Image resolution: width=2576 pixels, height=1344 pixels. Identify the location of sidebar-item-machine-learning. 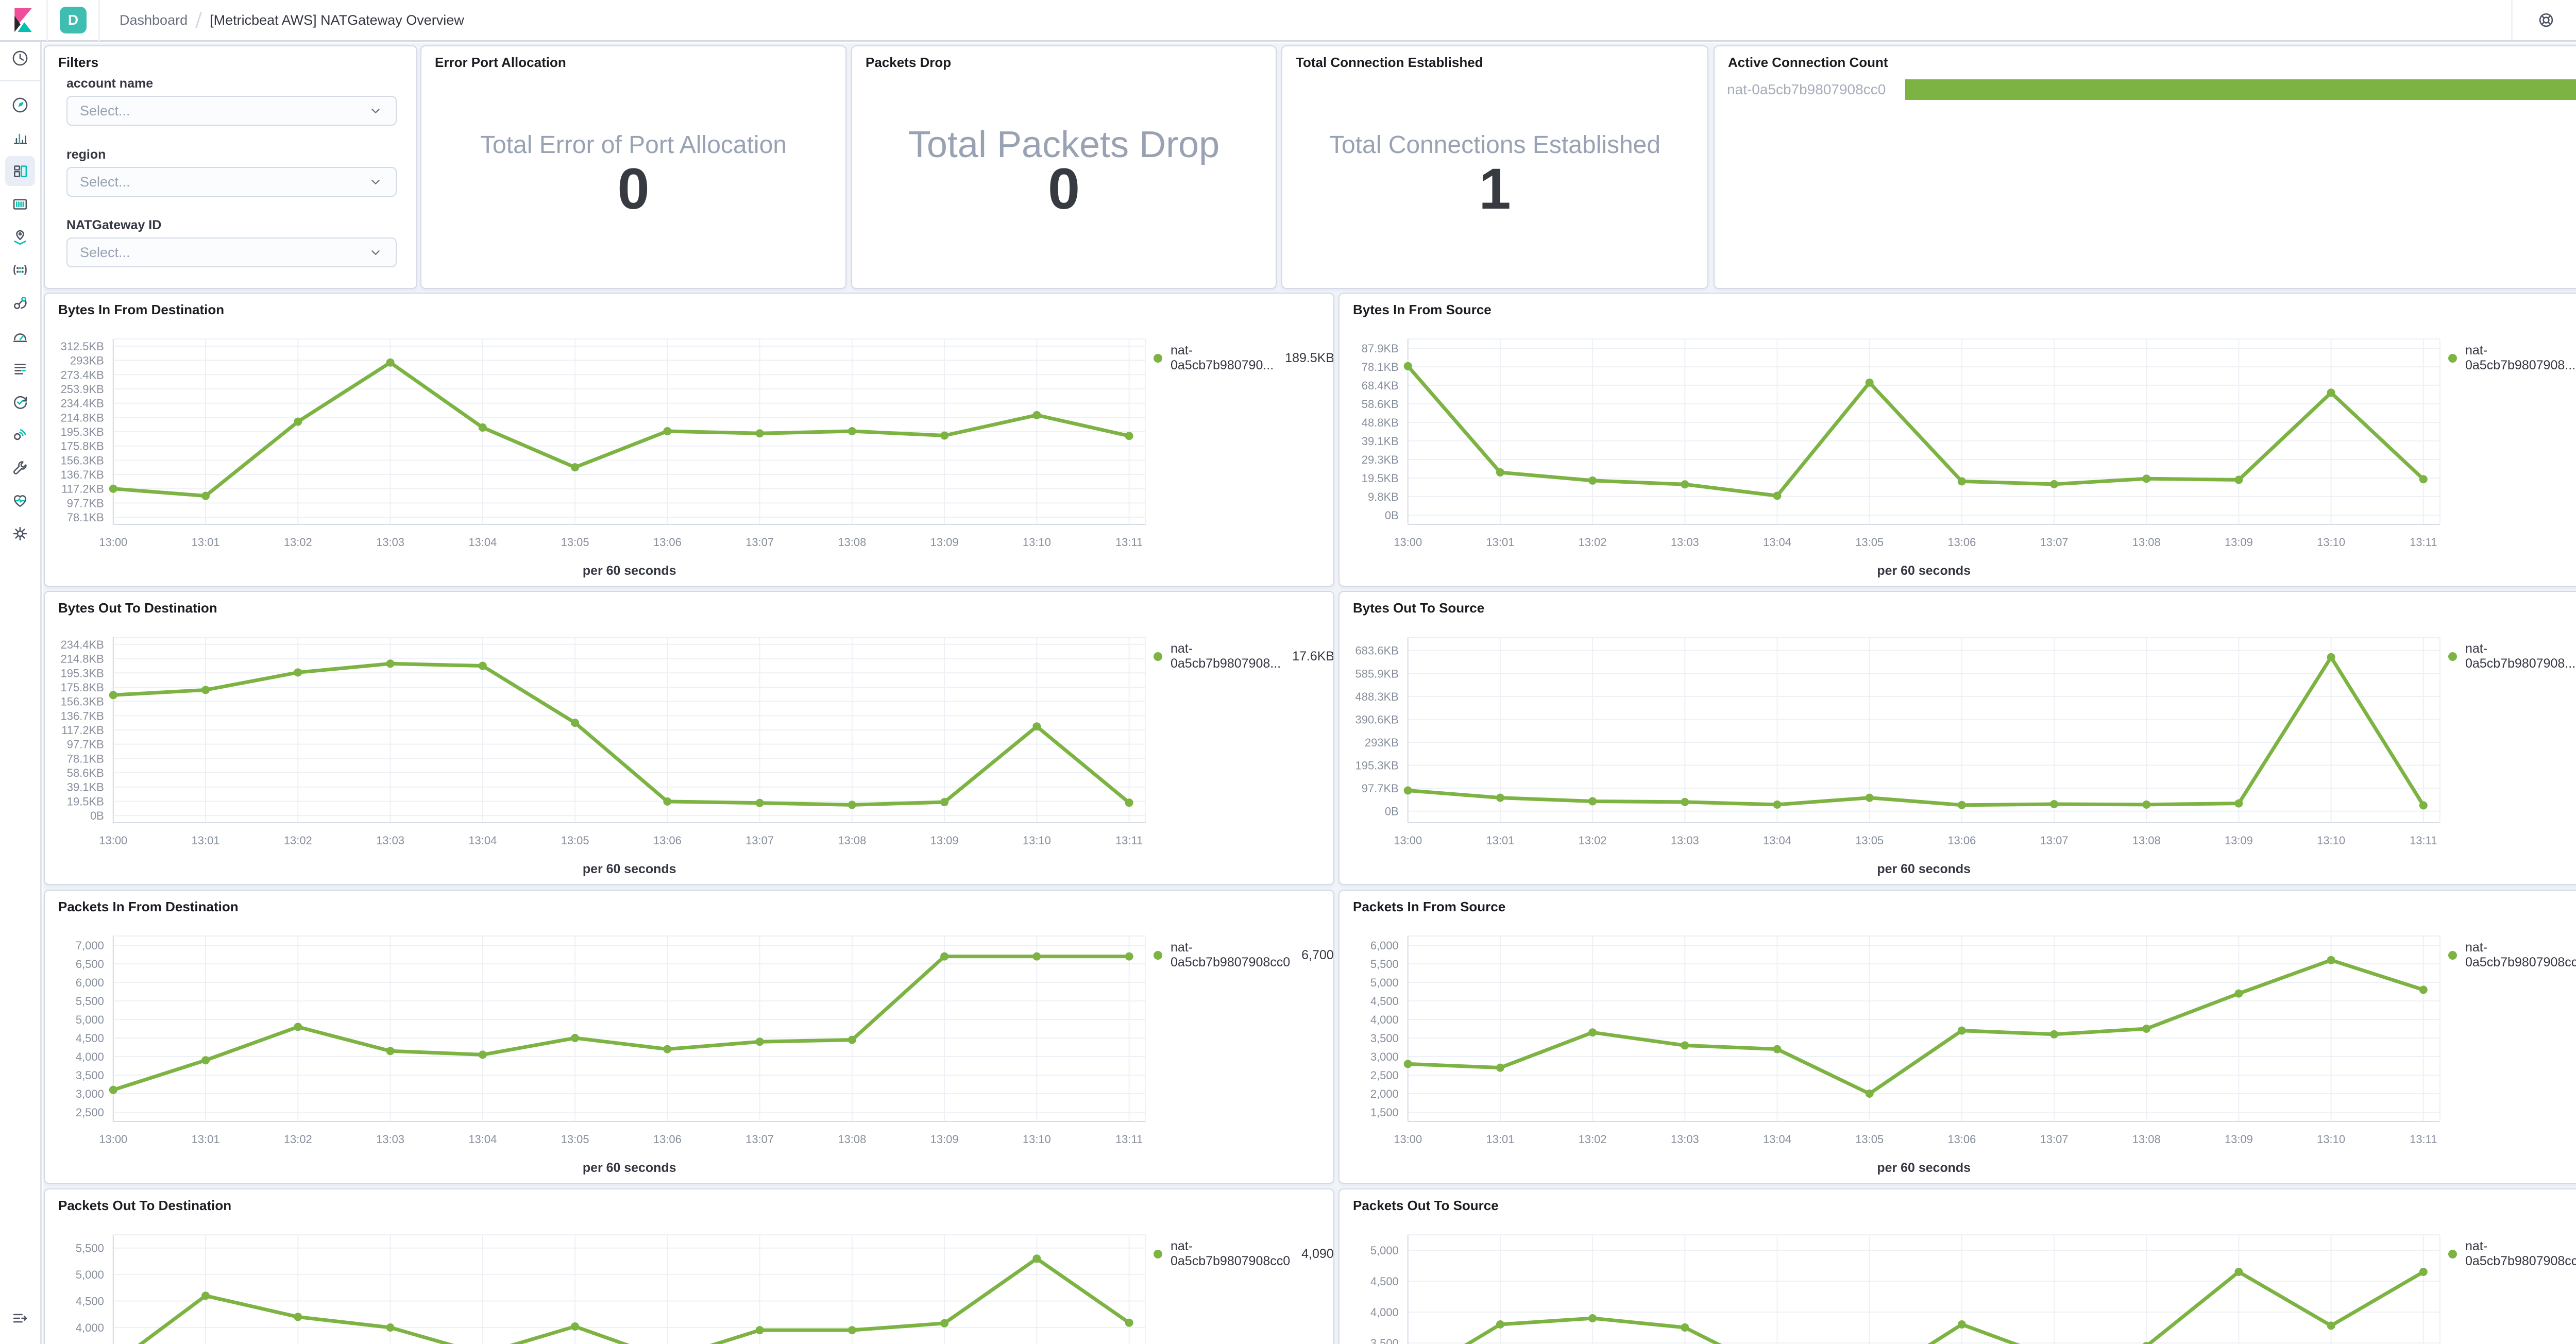
(20, 269).